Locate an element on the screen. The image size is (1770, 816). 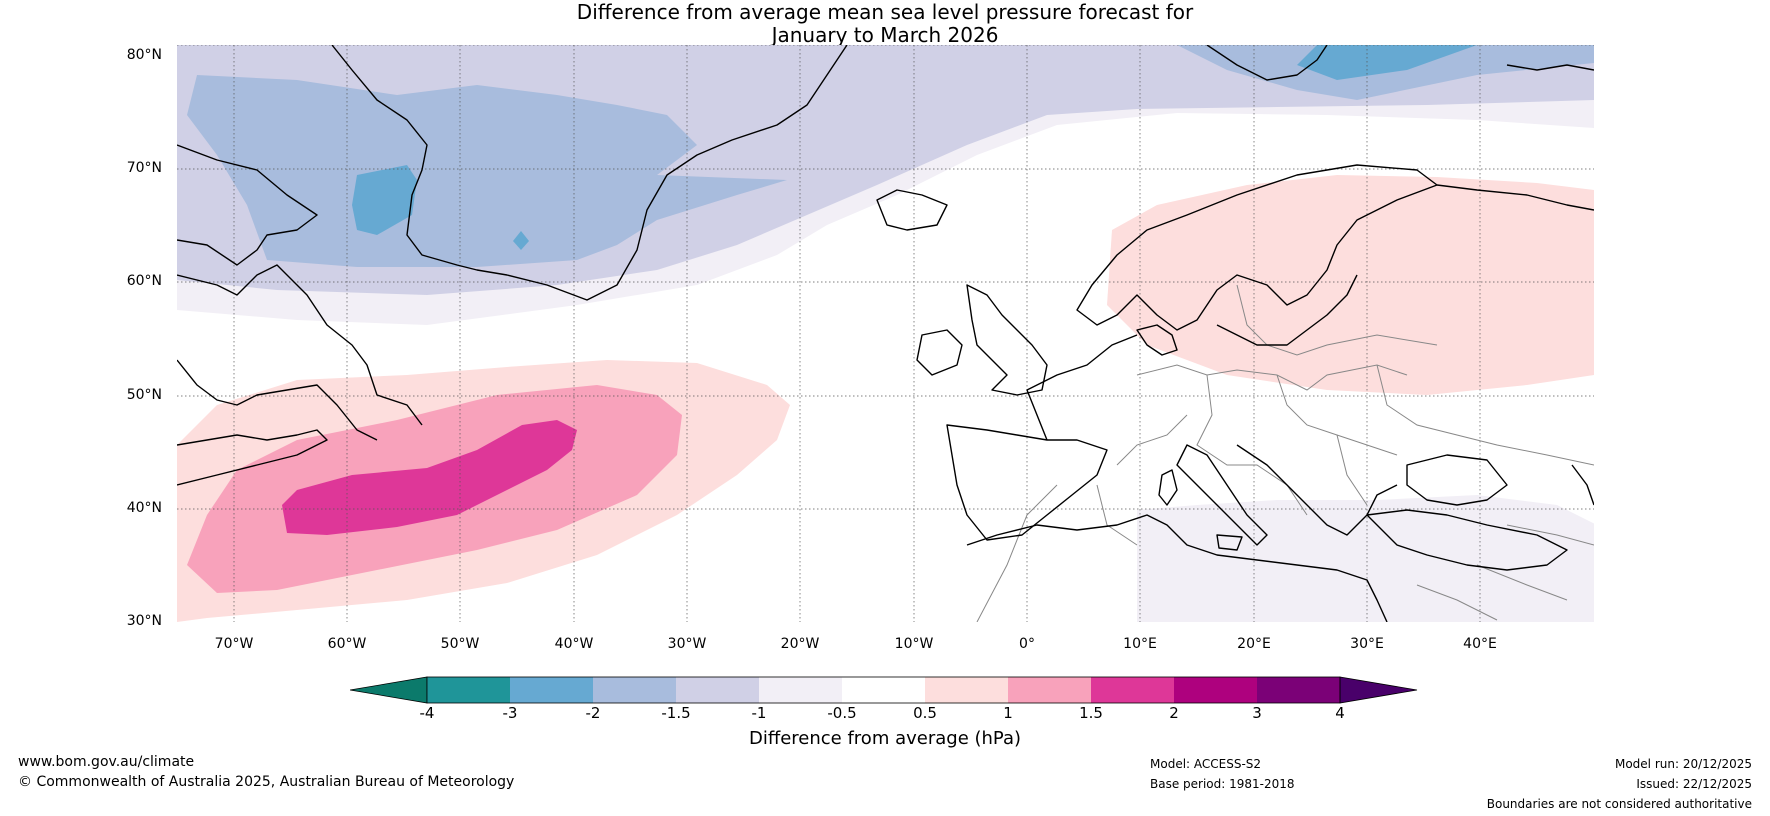
caspian-coast is located at coordinates (1582, 485).